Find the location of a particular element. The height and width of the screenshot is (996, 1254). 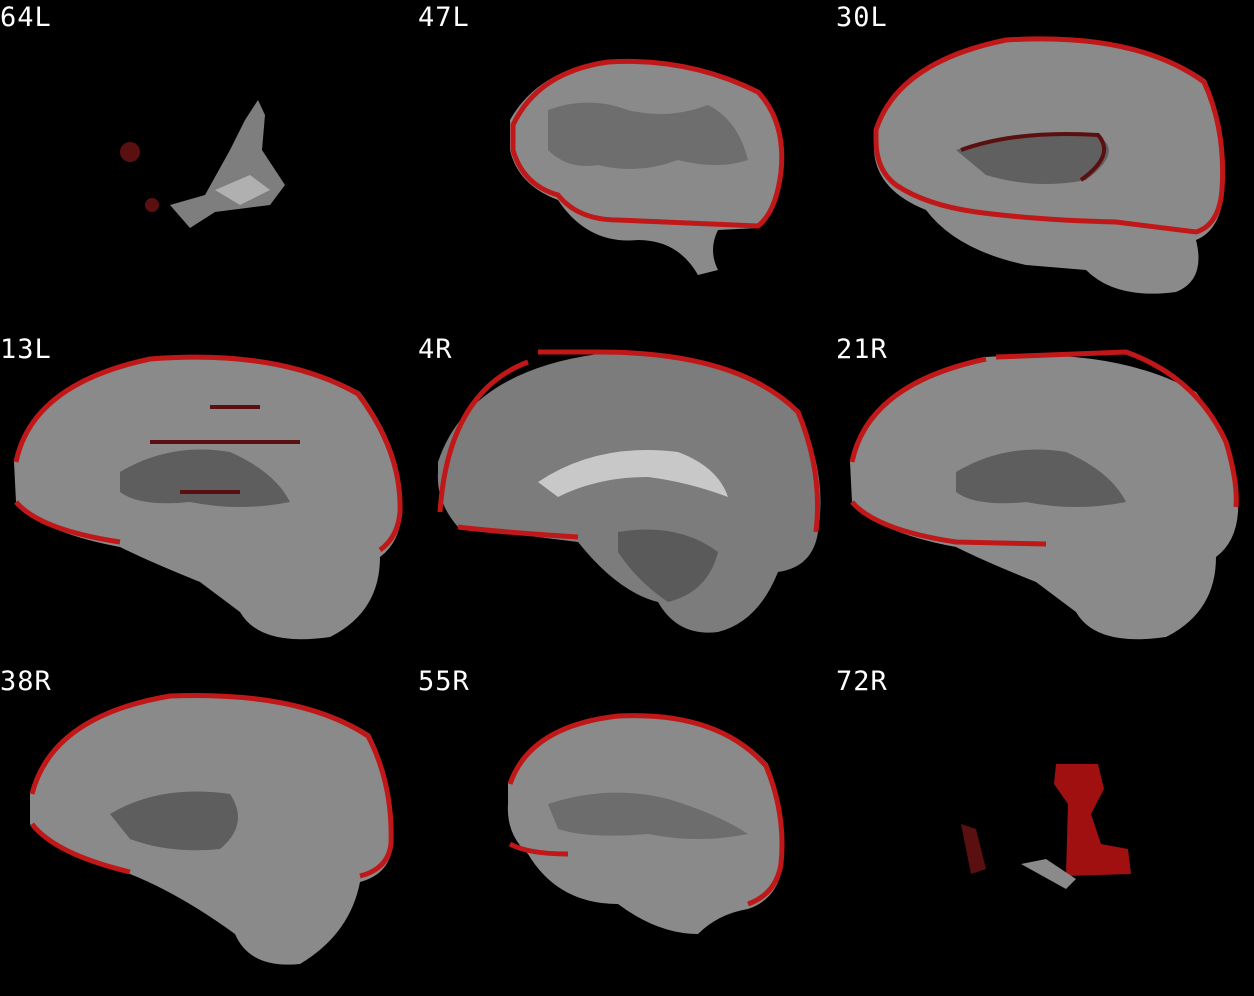

slice-panel-30L: 30L is located at coordinates (1045, 166).